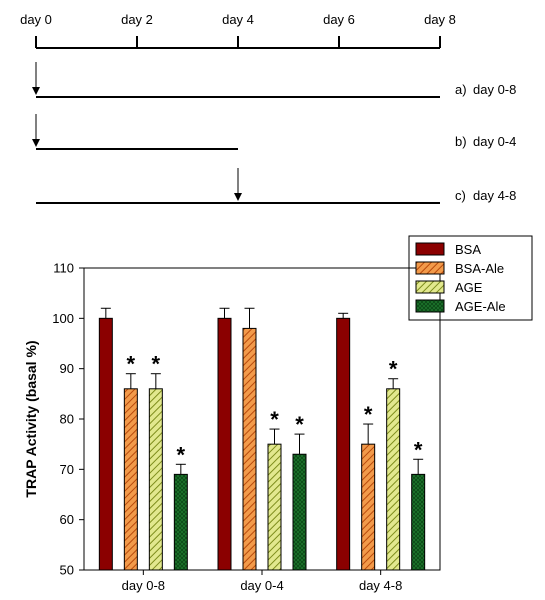 The width and height of the screenshot is (545, 600). I want to click on y-tick-label: 80, so click(67, 419).